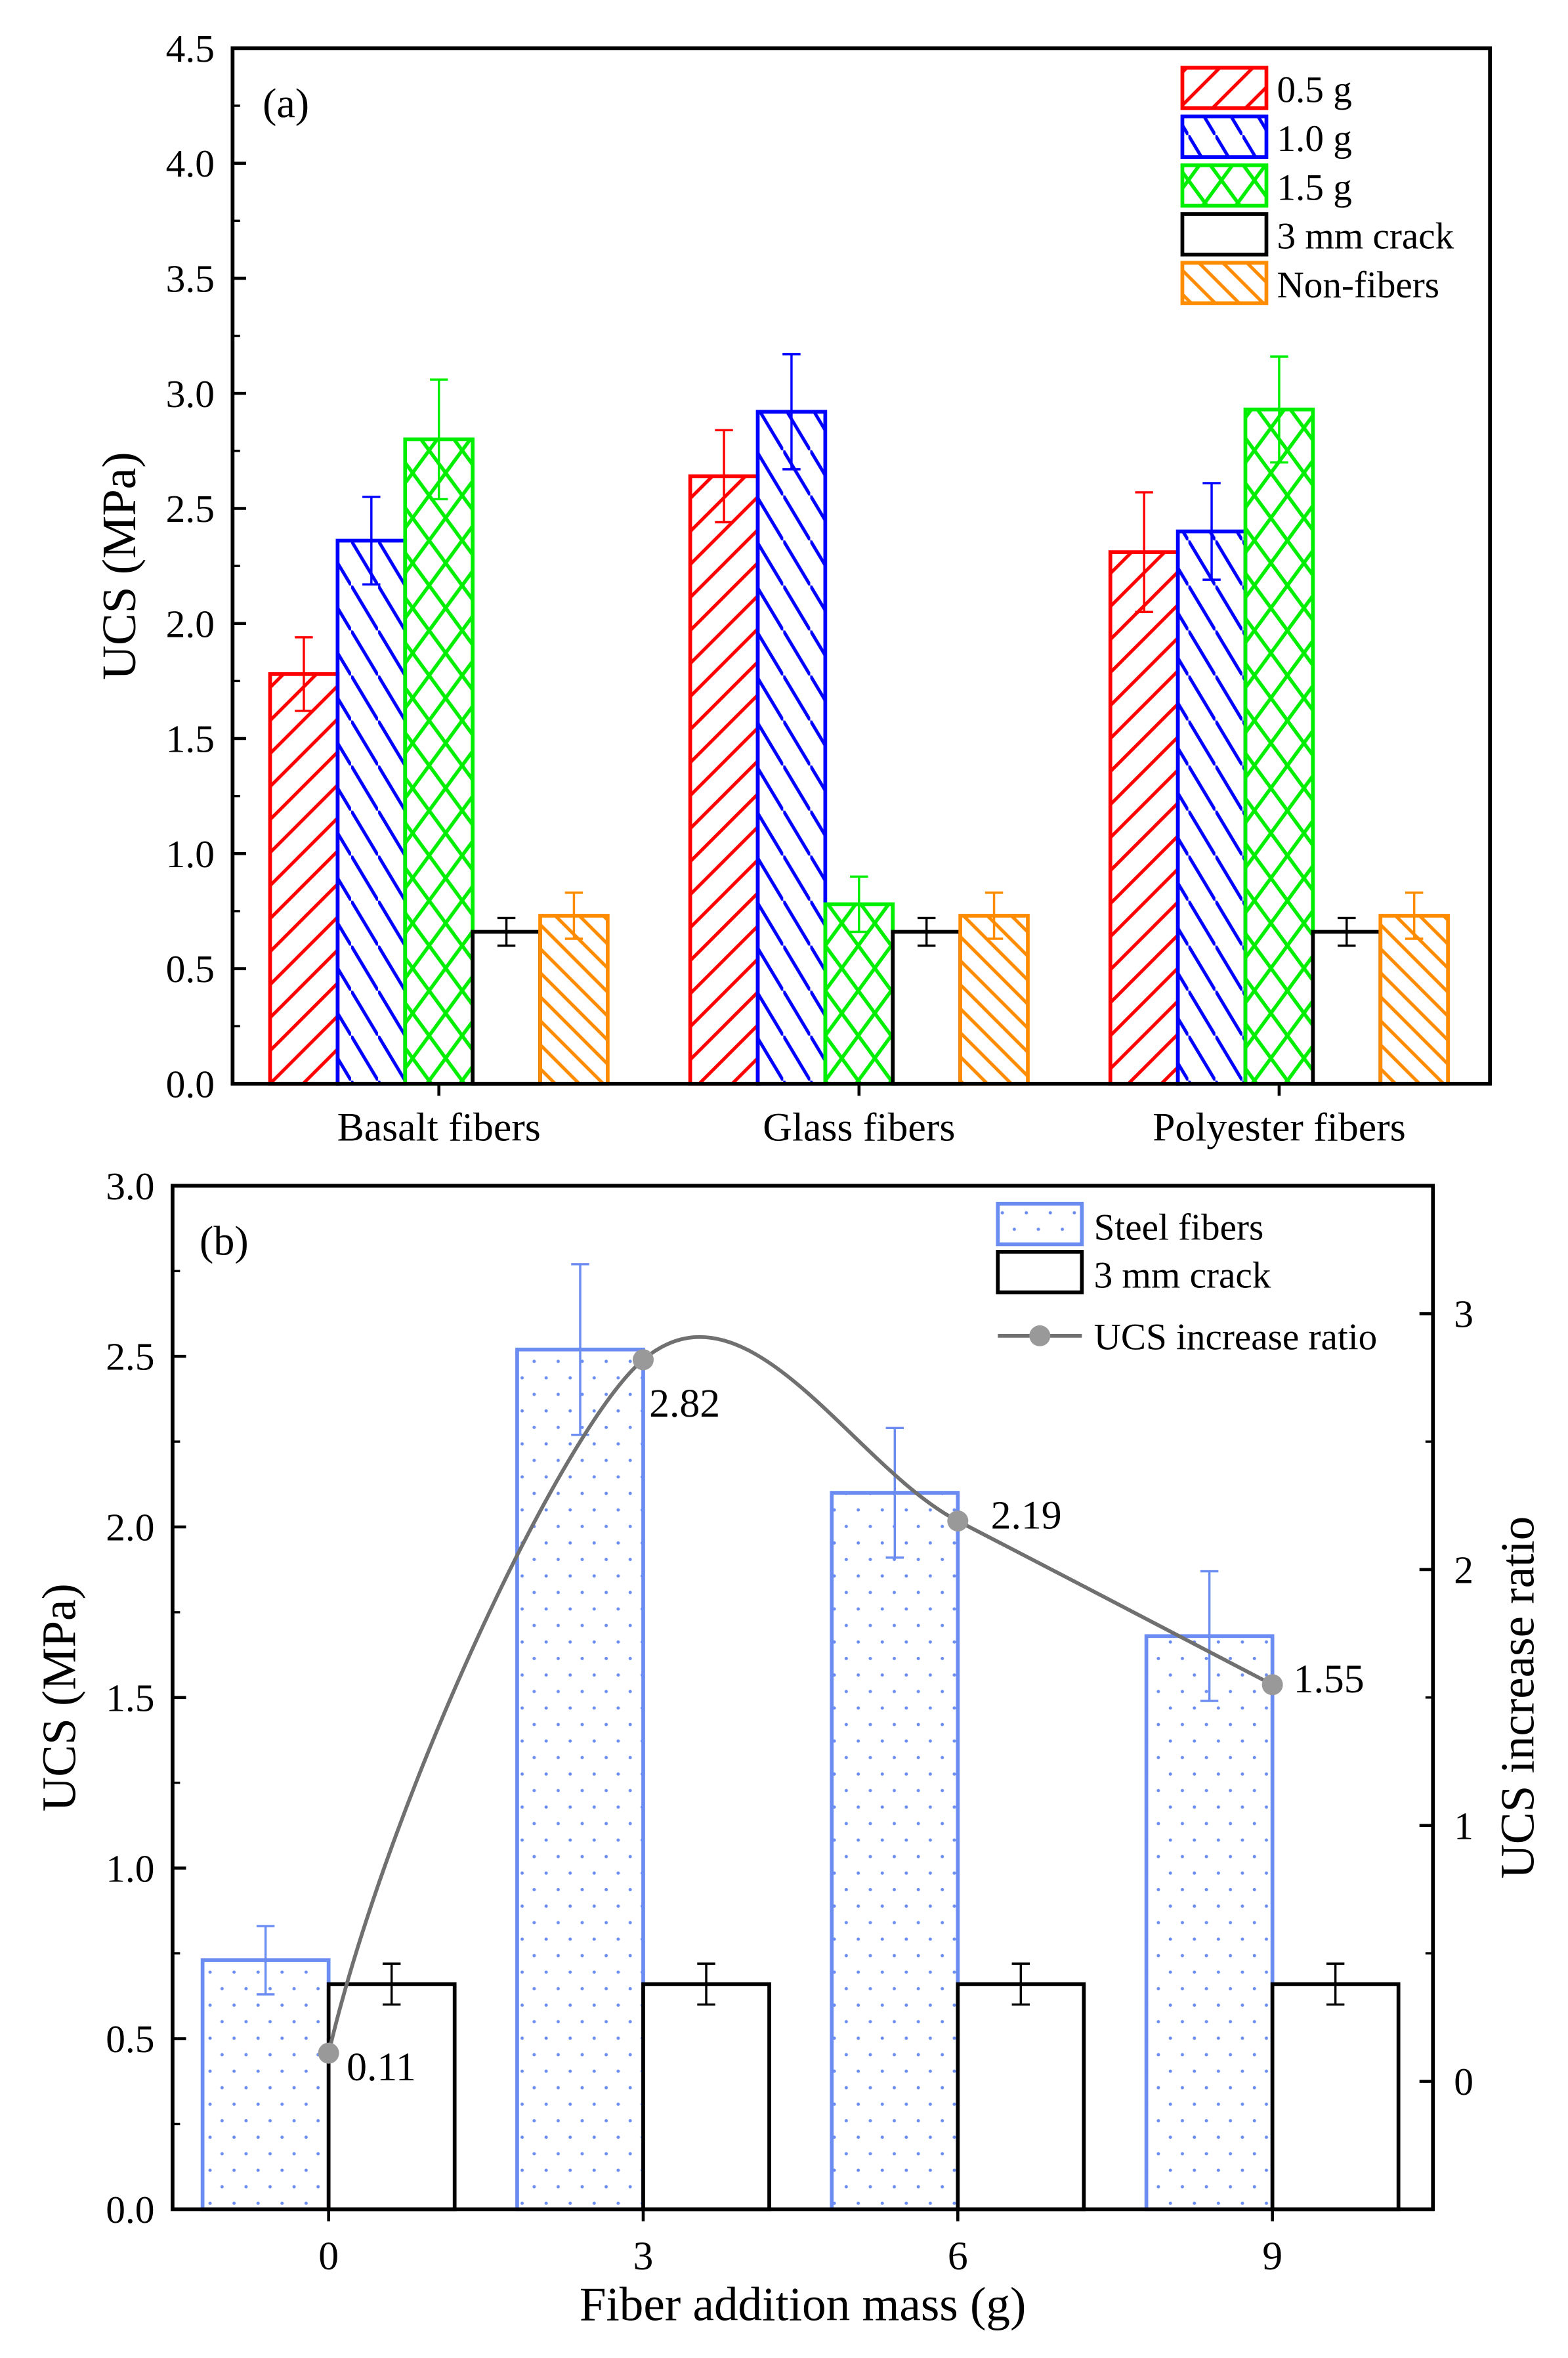  What do you see at coordinates (859, 1127) in the screenshot?
I see `x-tick-label: Glass fibers` at bounding box center [859, 1127].